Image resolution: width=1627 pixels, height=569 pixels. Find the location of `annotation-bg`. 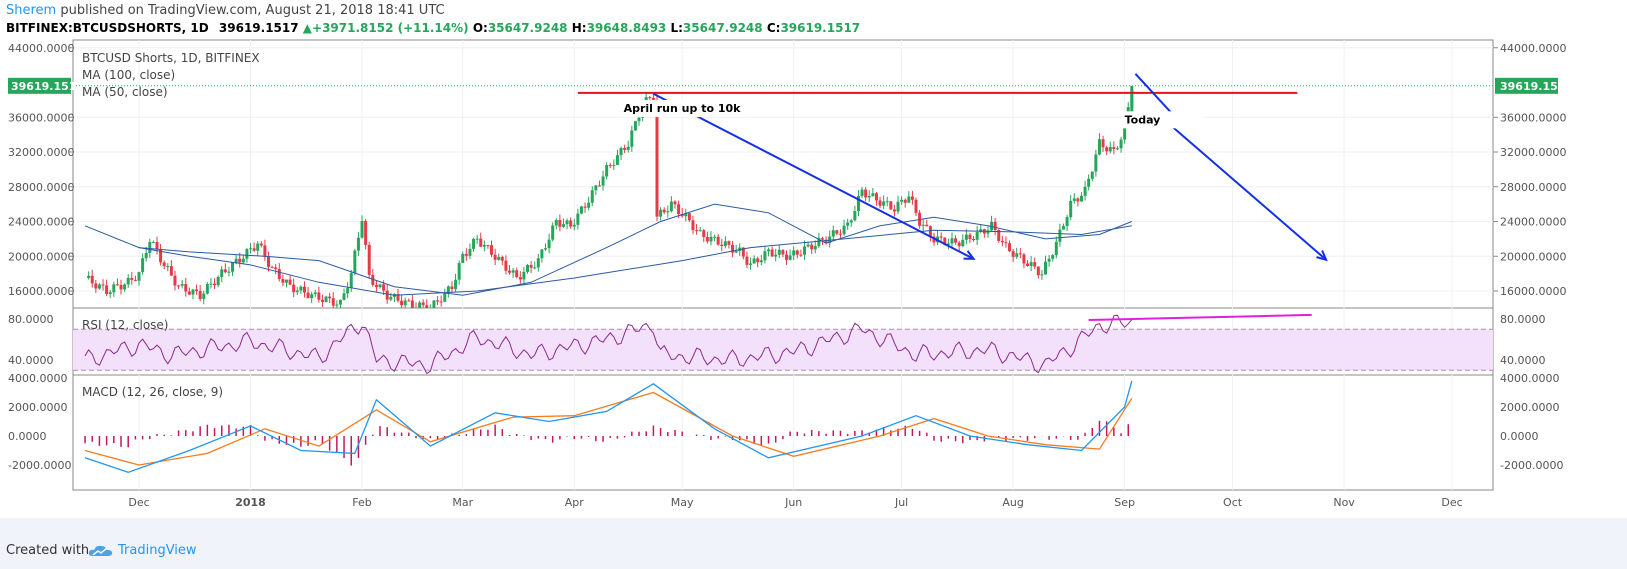

annotation-bg is located at coordinates (1162, 120).